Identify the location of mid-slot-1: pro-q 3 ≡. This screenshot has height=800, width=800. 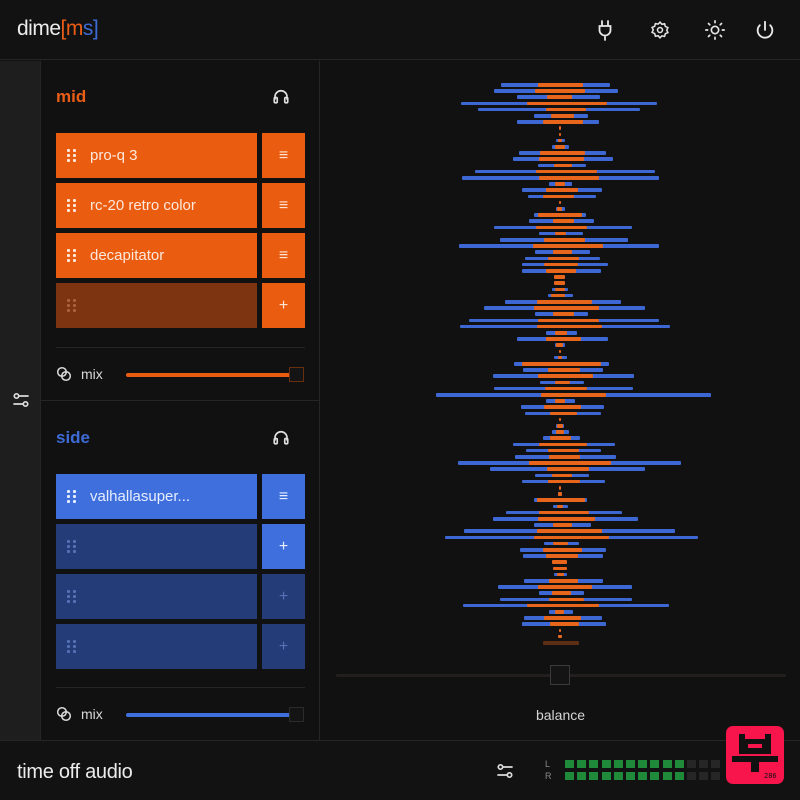
(180, 155).